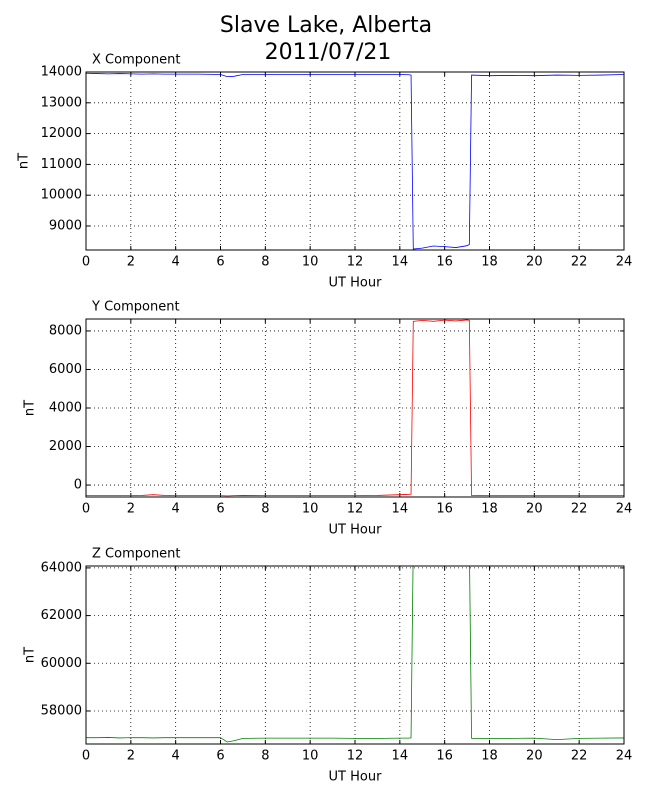  Describe the element at coordinates (136, 60) in the screenshot. I see `panel-title: X Component` at that location.